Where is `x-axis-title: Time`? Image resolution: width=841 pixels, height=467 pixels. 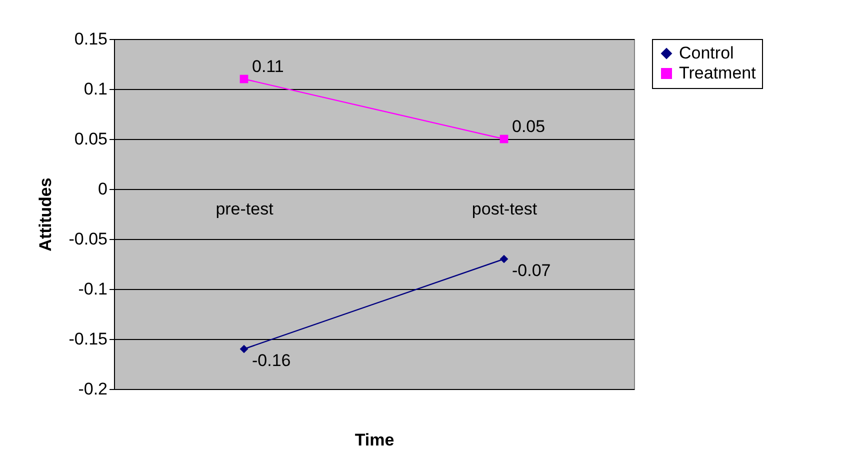
x-axis-title: Time is located at coordinates (374, 440).